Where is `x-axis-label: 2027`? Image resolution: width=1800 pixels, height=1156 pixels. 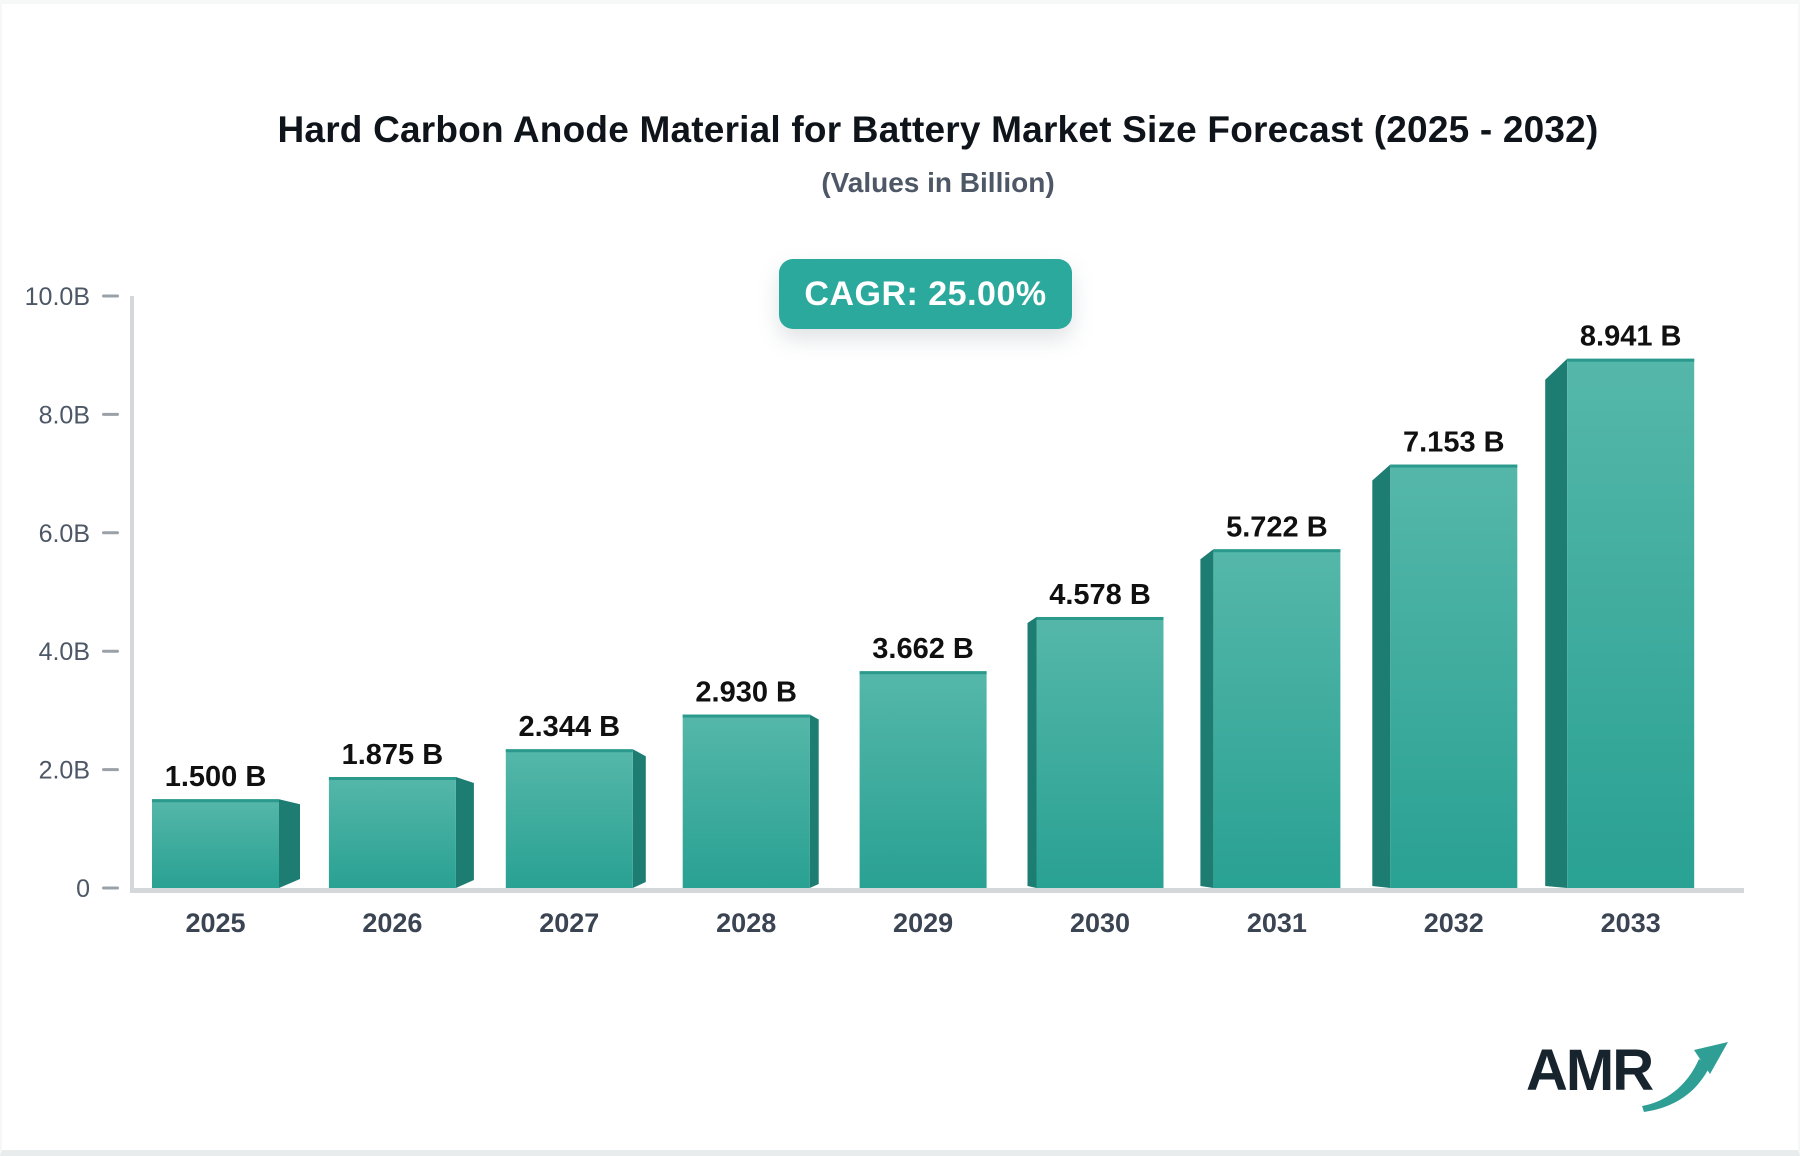
x-axis-label: 2027 is located at coordinates (569, 923).